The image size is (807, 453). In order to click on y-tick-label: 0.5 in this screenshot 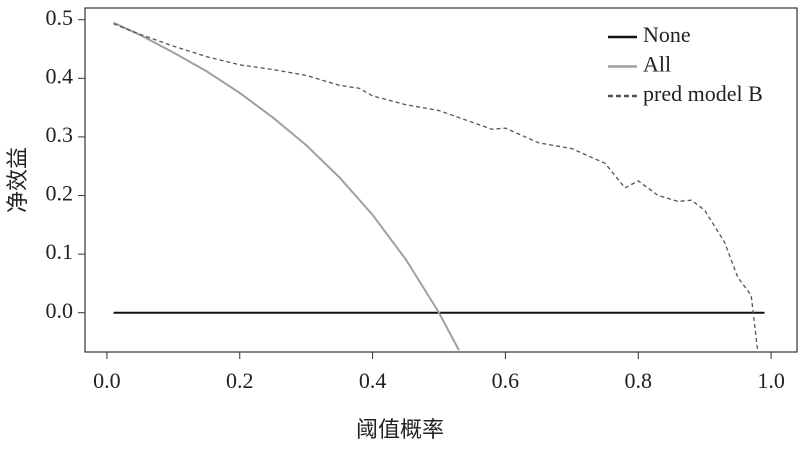, I will do `click(60, 17)`.